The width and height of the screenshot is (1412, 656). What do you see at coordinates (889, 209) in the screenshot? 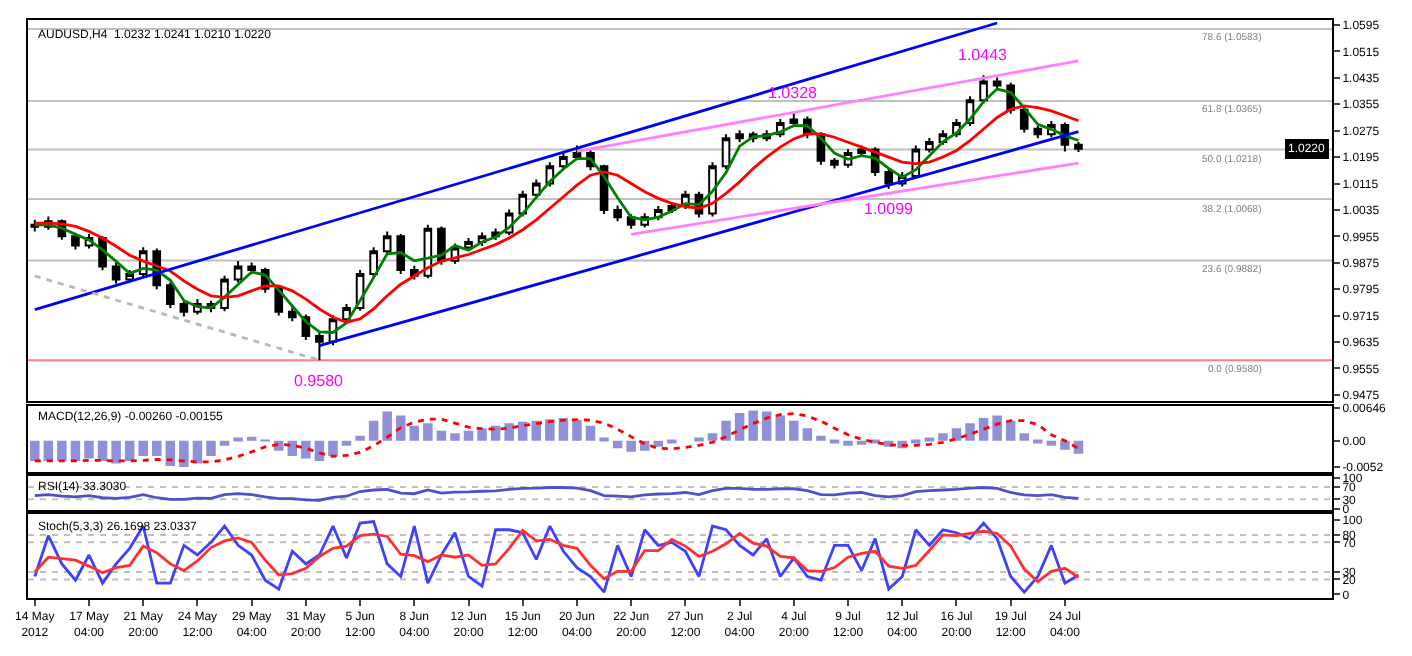
I see `annotation: 1.0099` at bounding box center [889, 209].